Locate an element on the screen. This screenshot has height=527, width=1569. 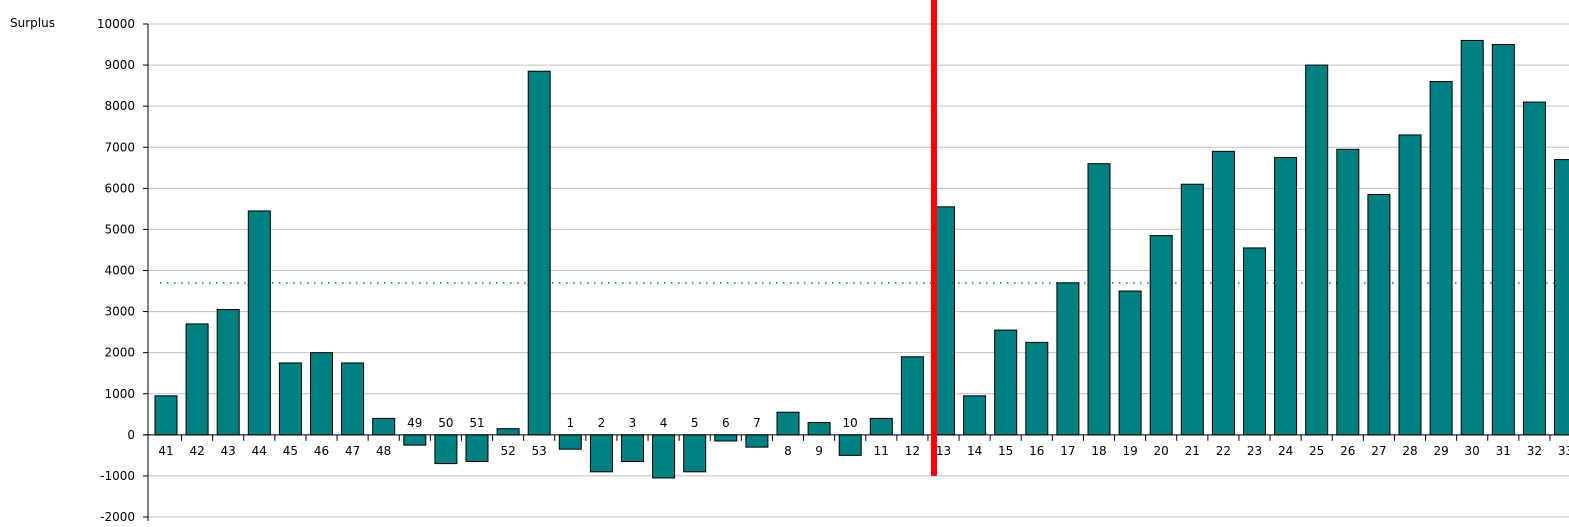
x-tick-label: 15 is located at coordinates (1005, 451).